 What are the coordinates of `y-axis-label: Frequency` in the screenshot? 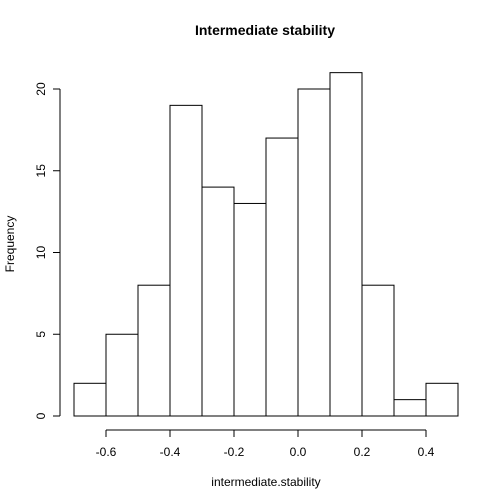 It's located at (10, 244).